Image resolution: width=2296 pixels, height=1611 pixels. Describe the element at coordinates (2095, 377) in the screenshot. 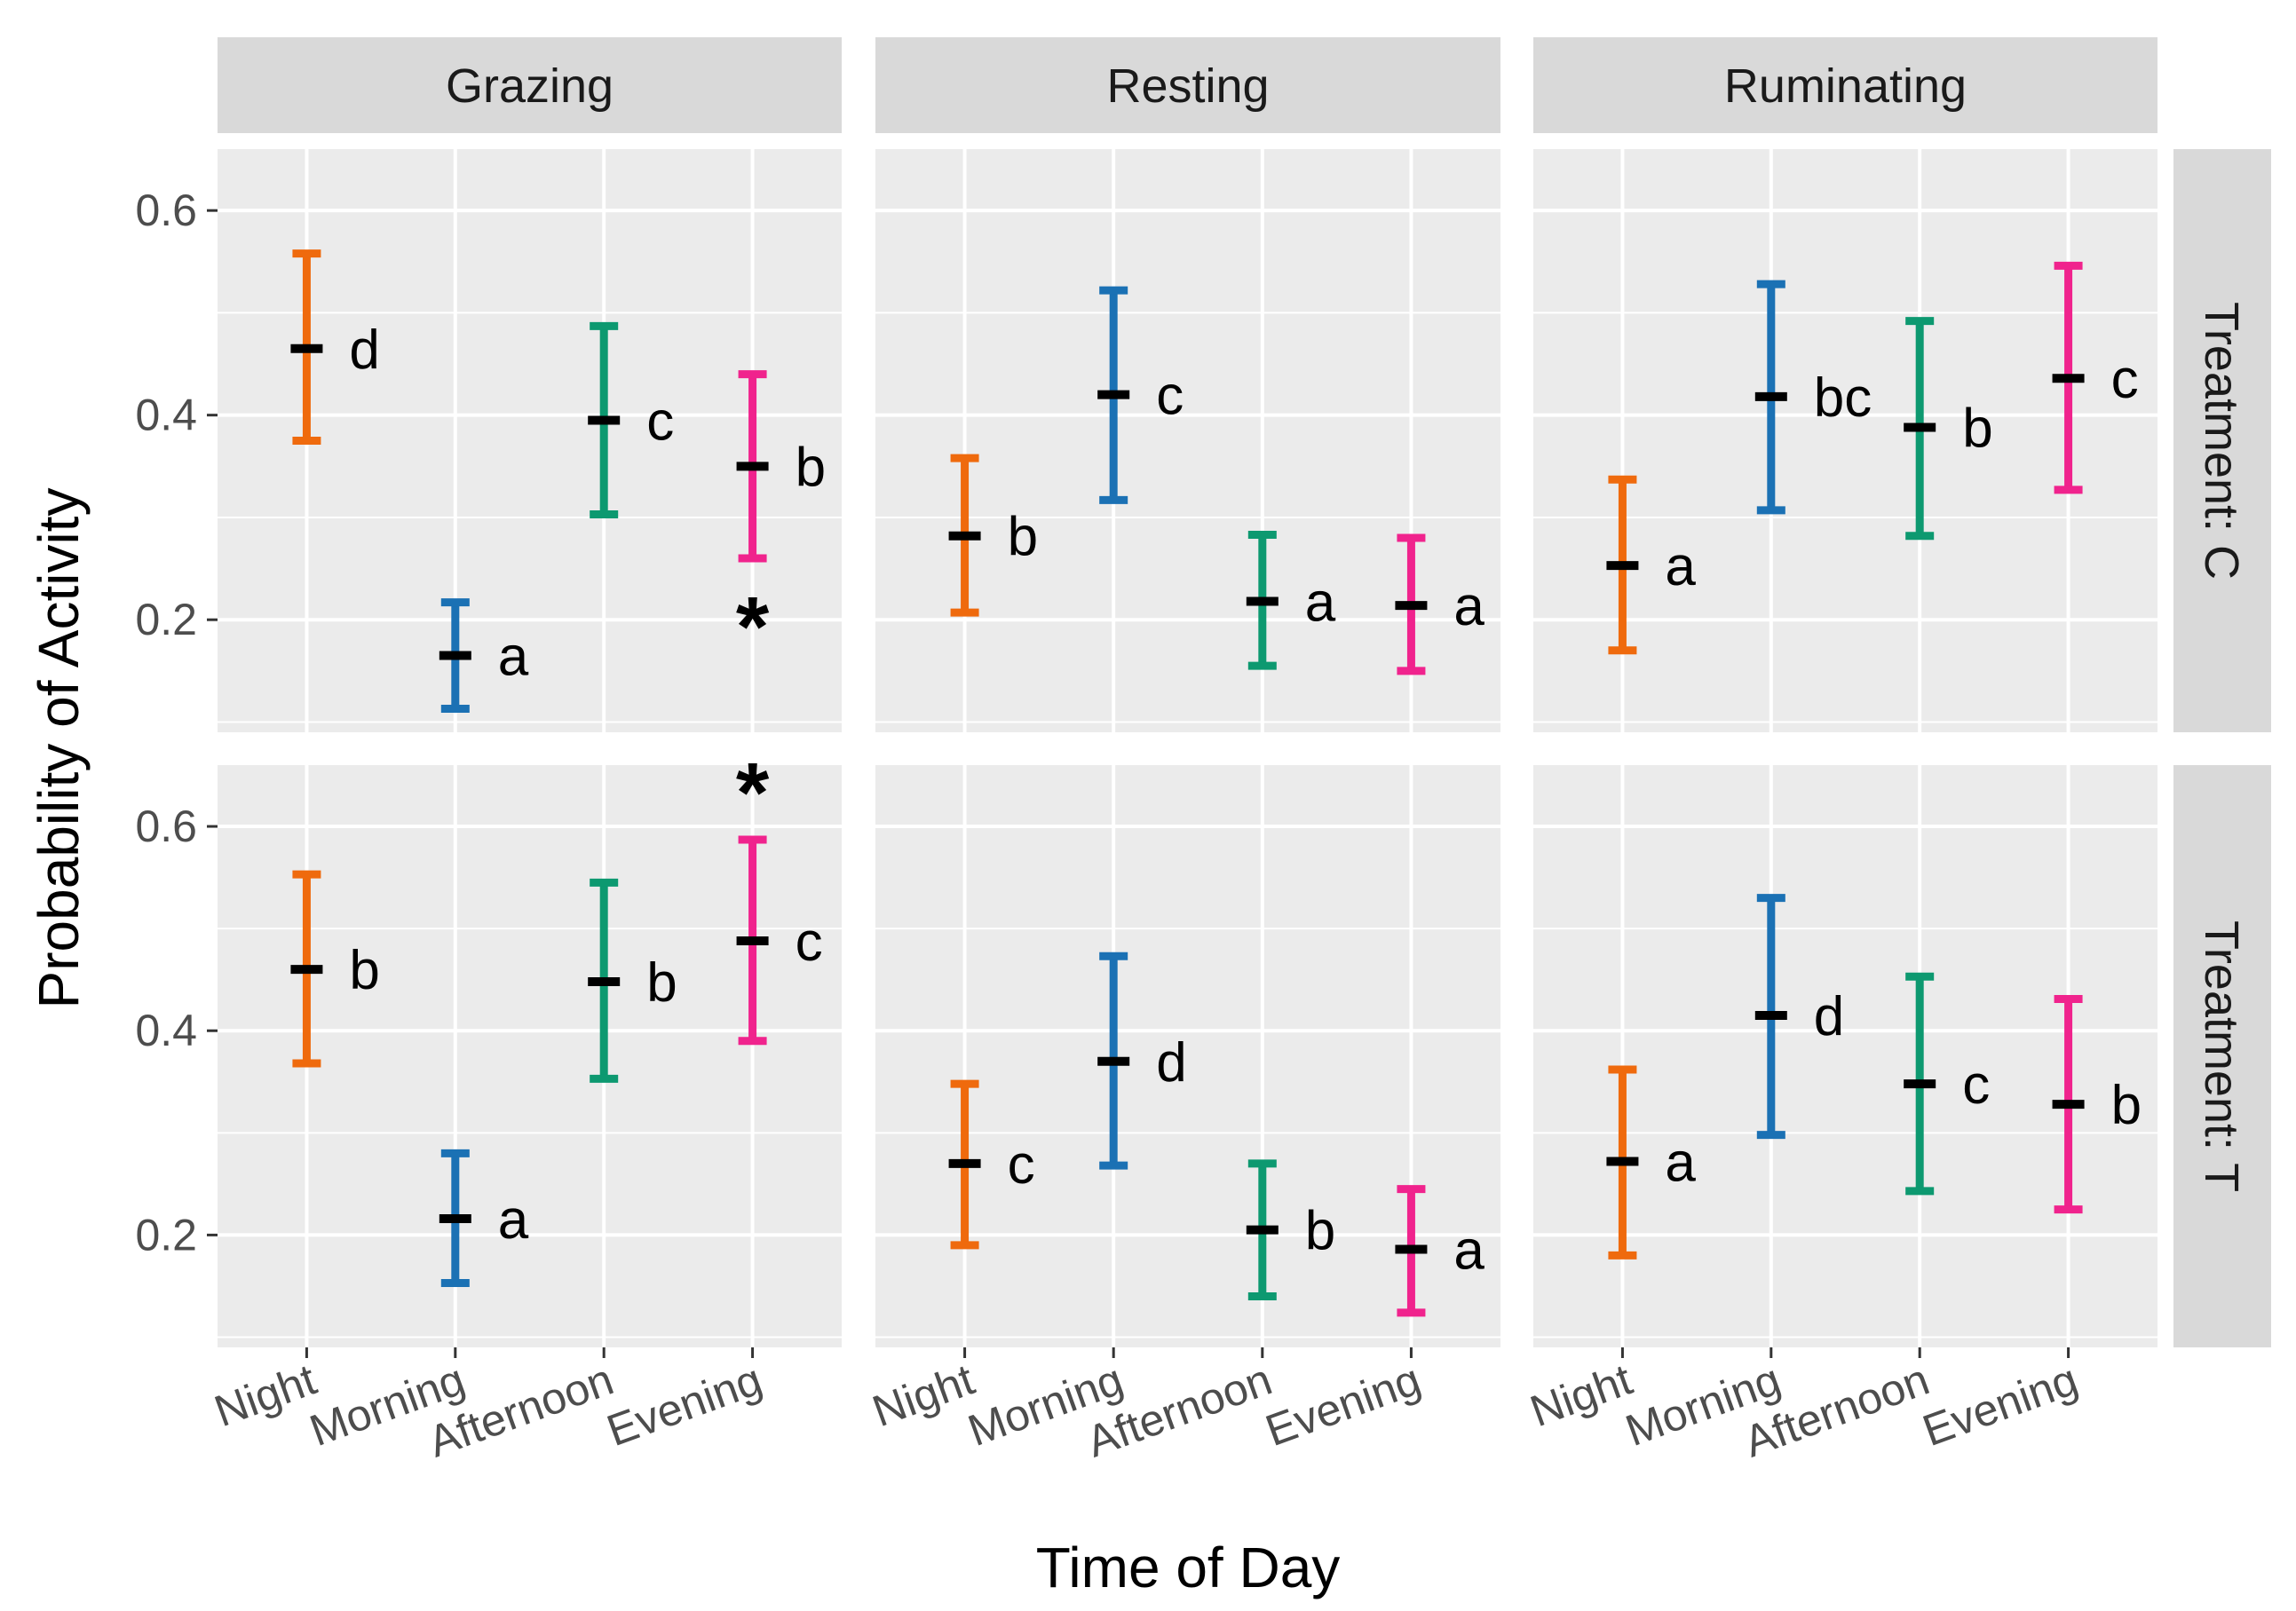

I see `errorbar-ruminating-treatment-c-evening: c` at that location.